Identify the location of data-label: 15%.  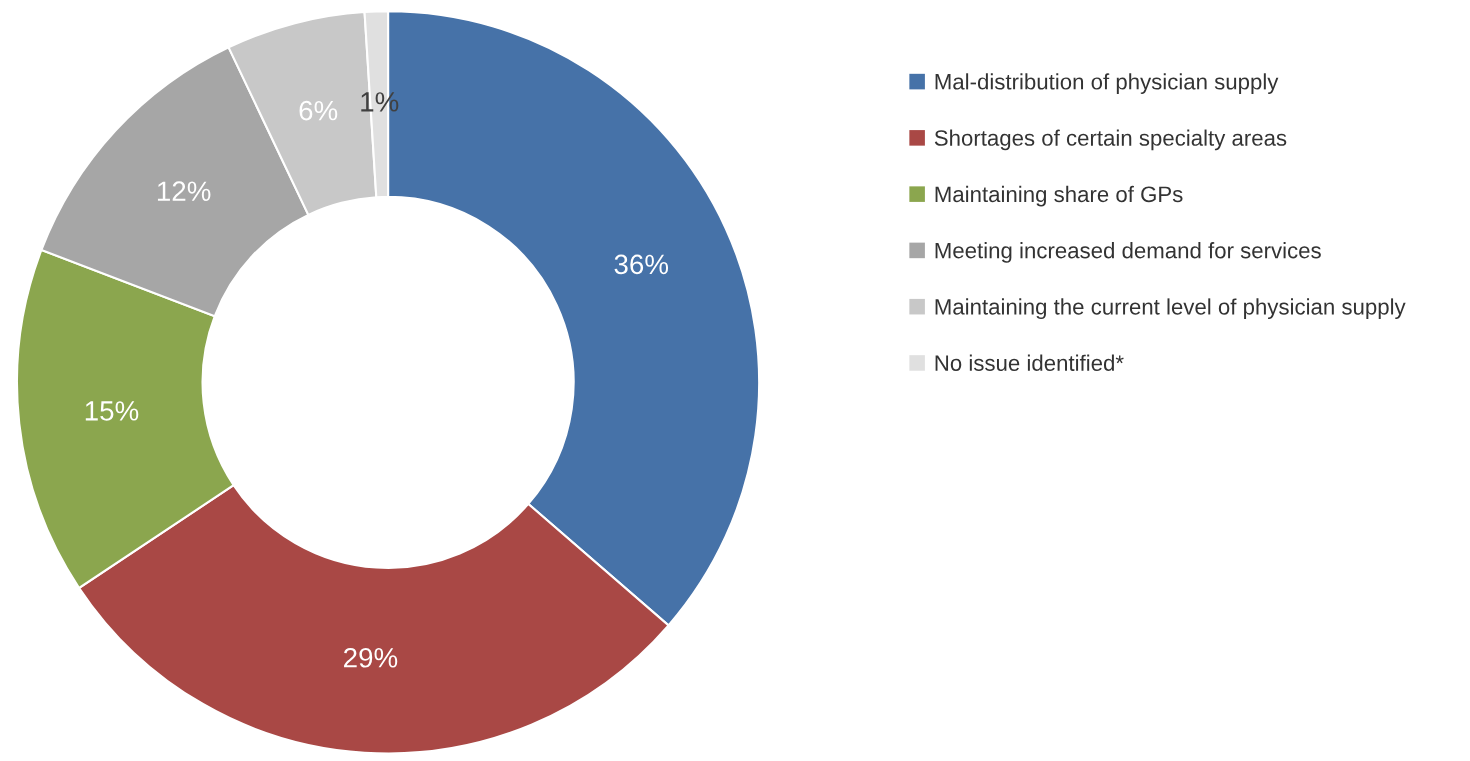
(112, 411).